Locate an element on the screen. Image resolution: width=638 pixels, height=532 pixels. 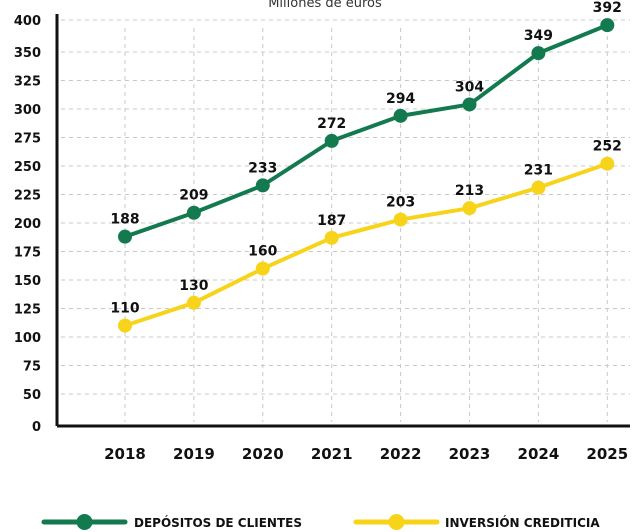
x-tick-label: 2020 is located at coordinates (263, 454).